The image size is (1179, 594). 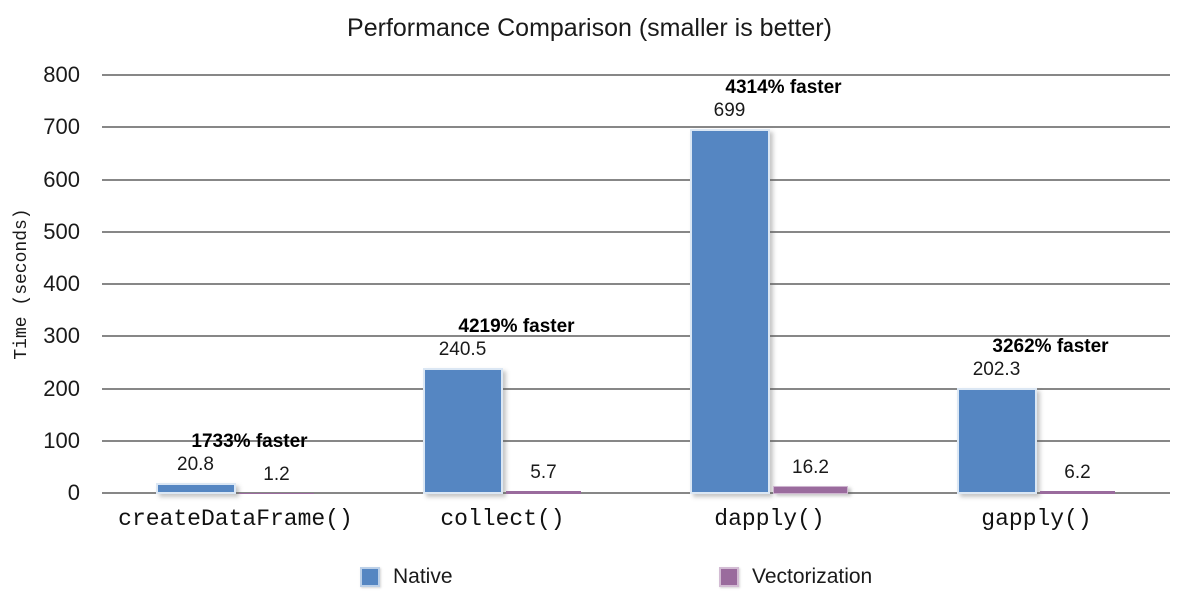 What do you see at coordinates (1077, 472) in the screenshot?
I see `value-label-vectorization-3: 6.2` at bounding box center [1077, 472].